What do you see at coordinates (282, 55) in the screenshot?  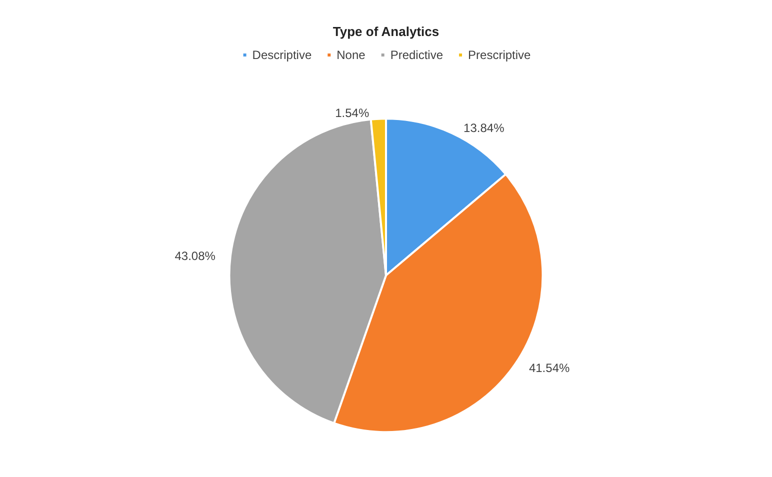 I see `legend-label: Descriptive` at bounding box center [282, 55].